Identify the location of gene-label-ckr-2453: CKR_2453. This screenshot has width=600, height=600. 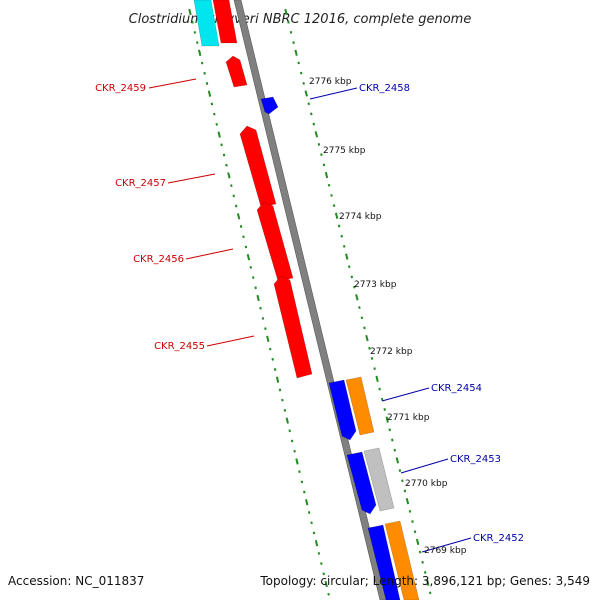
(475, 459).